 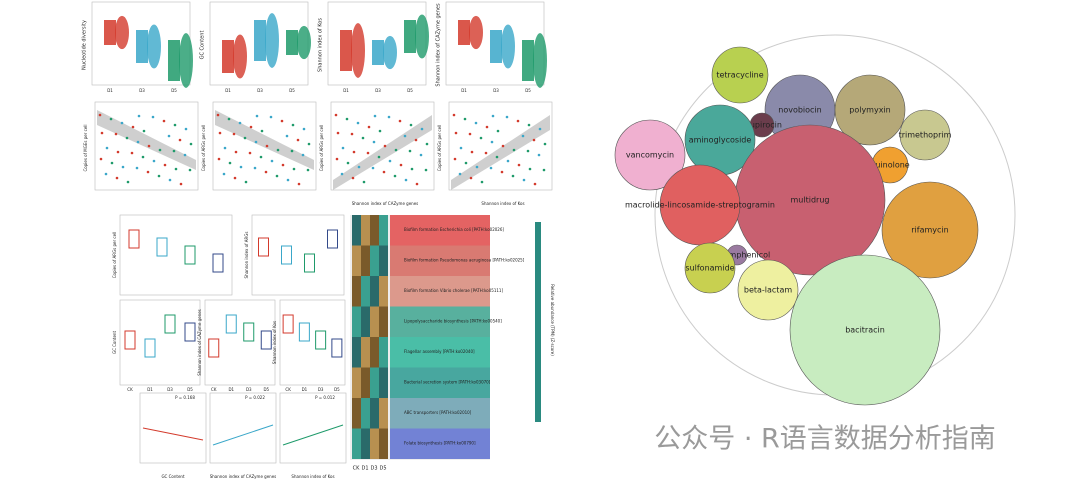 I want to click on bubble-label: bacitracin, so click(x=865, y=330).